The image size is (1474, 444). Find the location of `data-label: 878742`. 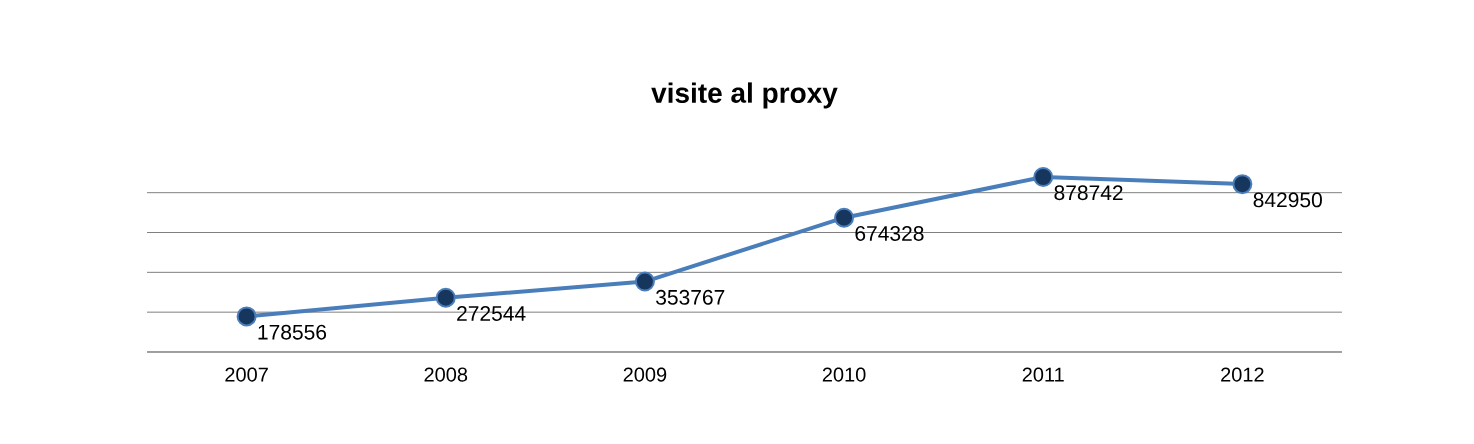

data-label: 878742 is located at coordinates (1088, 193).